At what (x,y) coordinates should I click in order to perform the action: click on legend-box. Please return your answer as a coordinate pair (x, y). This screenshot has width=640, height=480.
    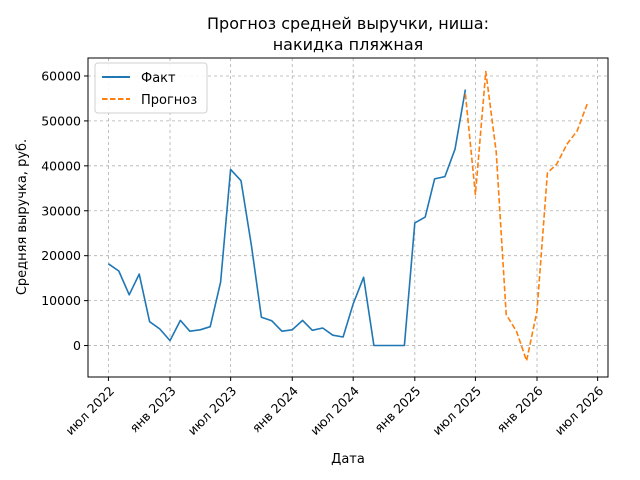
    Looking at the image, I should click on (151, 88).